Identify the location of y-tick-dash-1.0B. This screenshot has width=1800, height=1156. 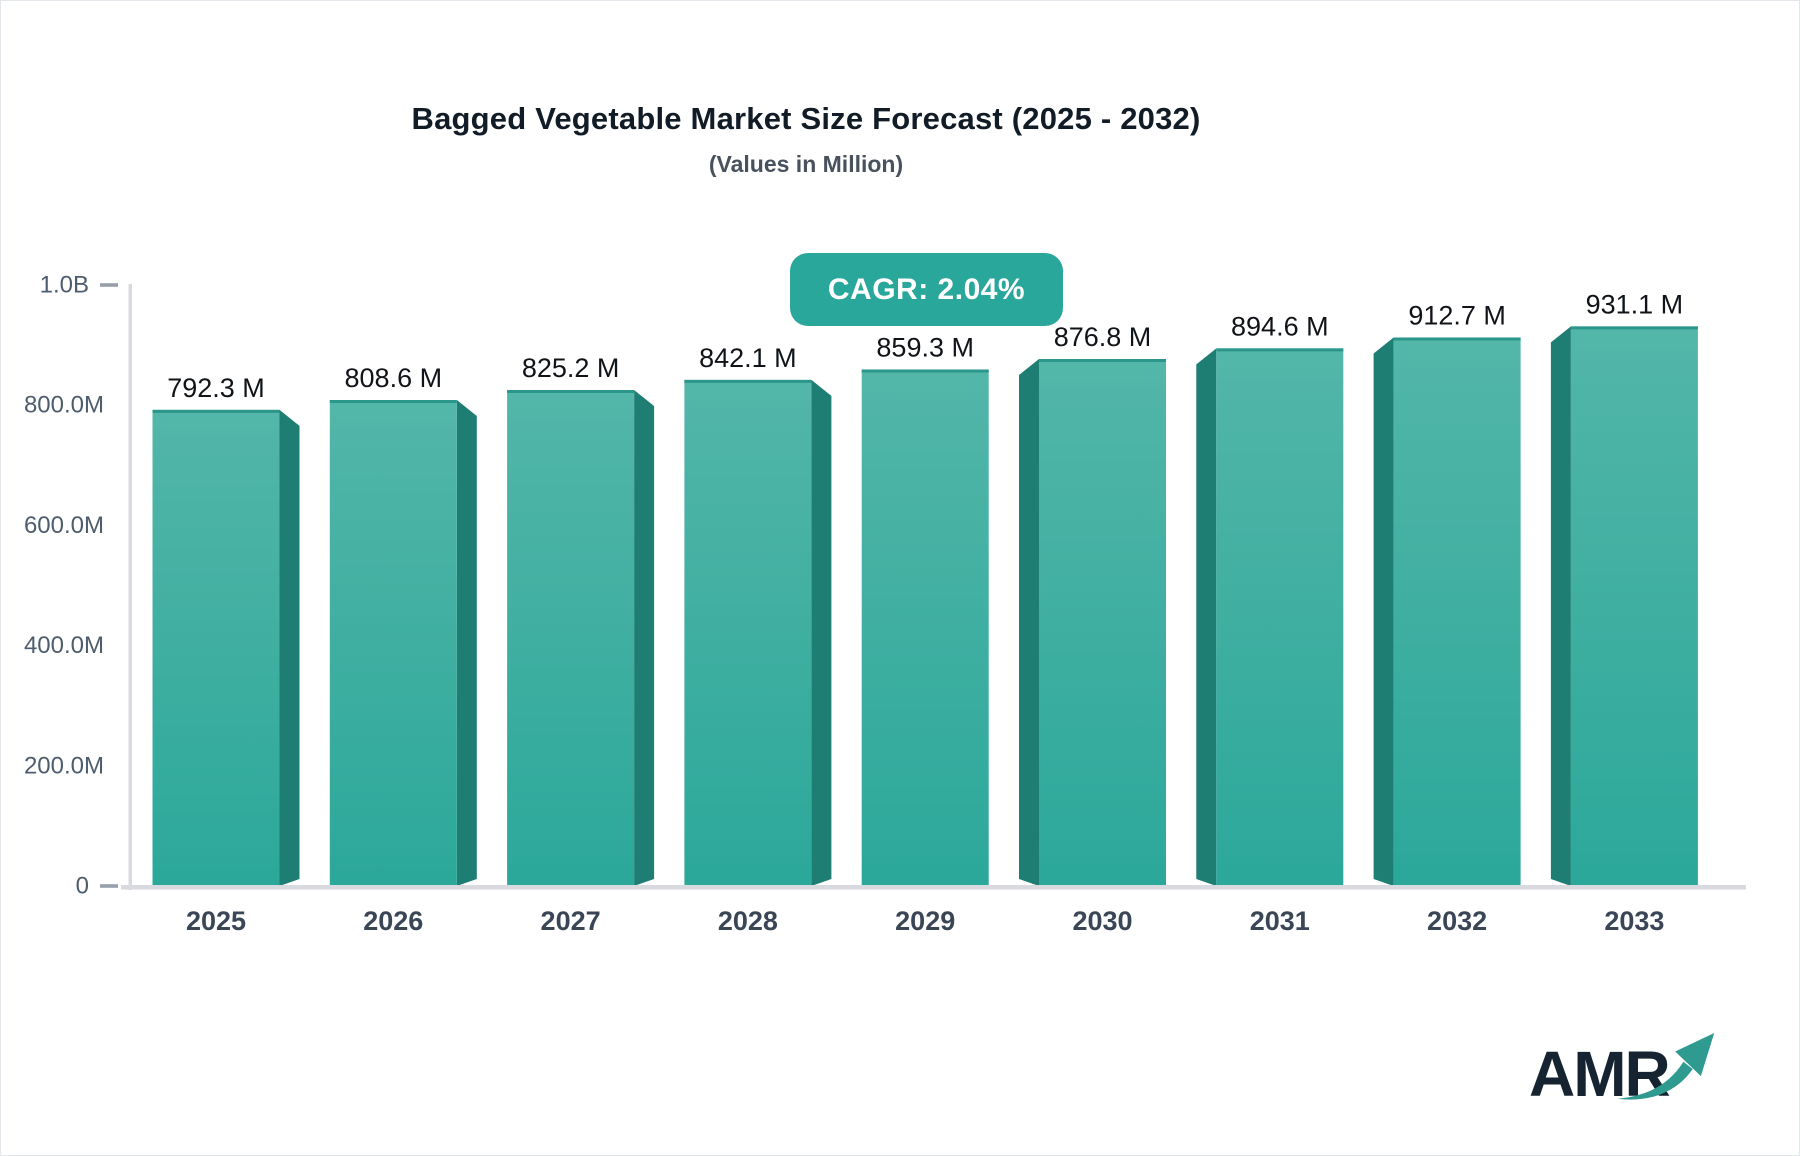
(109, 285).